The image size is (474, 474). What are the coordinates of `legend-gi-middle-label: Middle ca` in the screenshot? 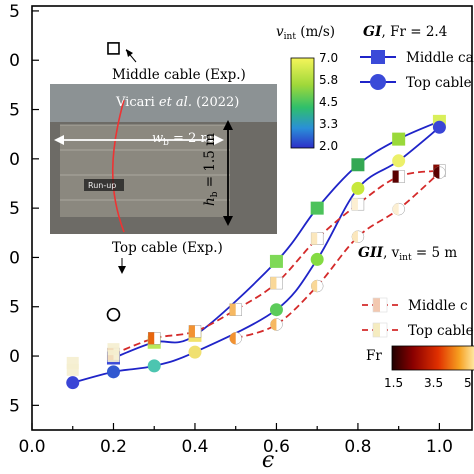 It's located at (440, 58).